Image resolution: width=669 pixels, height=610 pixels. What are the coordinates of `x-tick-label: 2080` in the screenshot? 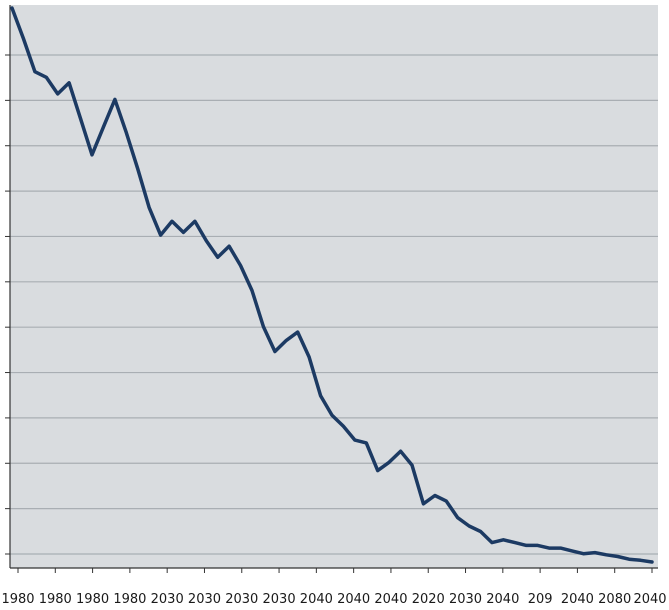 It's located at (614, 599).